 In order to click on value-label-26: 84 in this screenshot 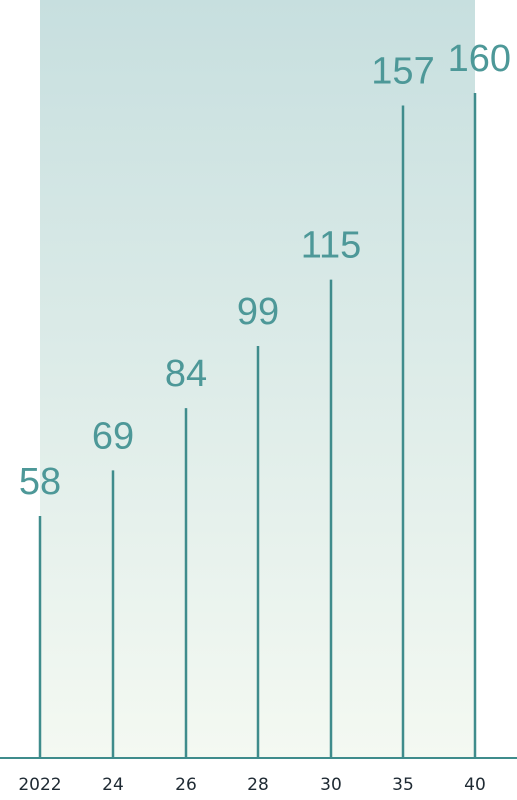, I will do `click(186, 374)`.